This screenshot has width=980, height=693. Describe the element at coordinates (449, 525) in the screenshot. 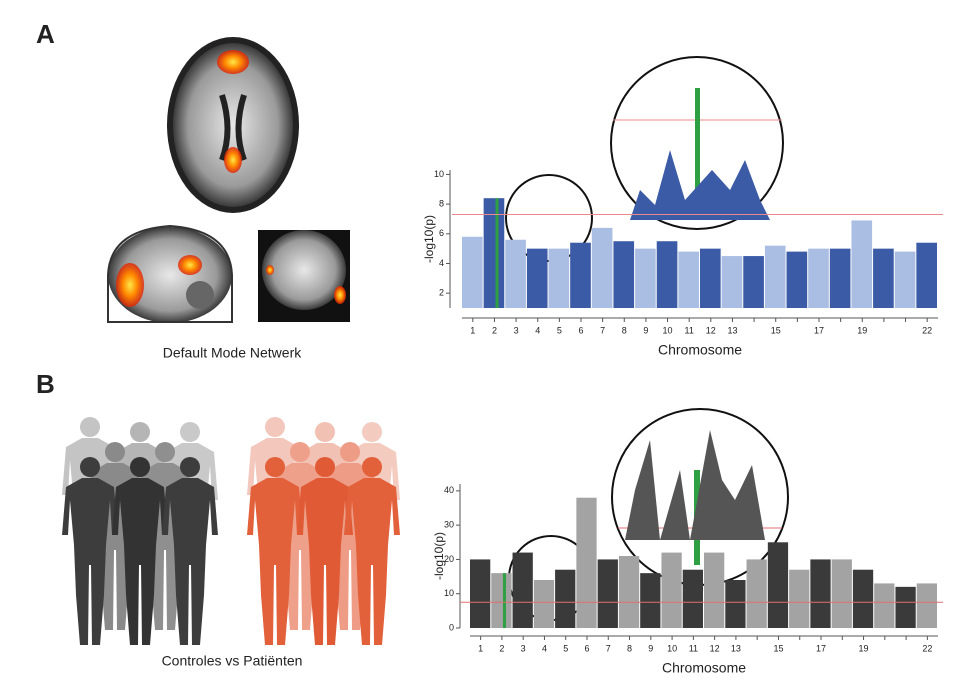

I see `y-tick-label: 30` at that location.